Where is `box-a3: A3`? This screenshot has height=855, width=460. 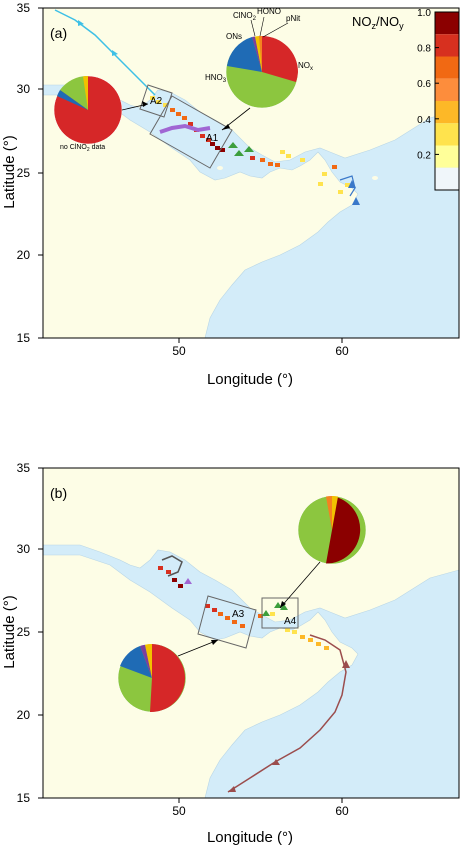
box-a3: A3 is located at coordinates (227, 622).